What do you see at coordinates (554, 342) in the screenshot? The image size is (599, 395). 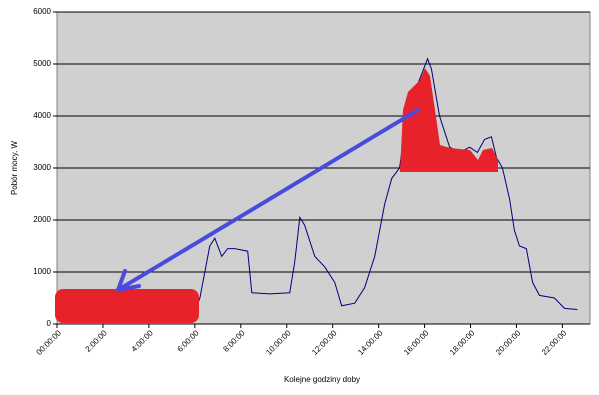 I see `x-tick-label: 22:00:00` at bounding box center [554, 342].